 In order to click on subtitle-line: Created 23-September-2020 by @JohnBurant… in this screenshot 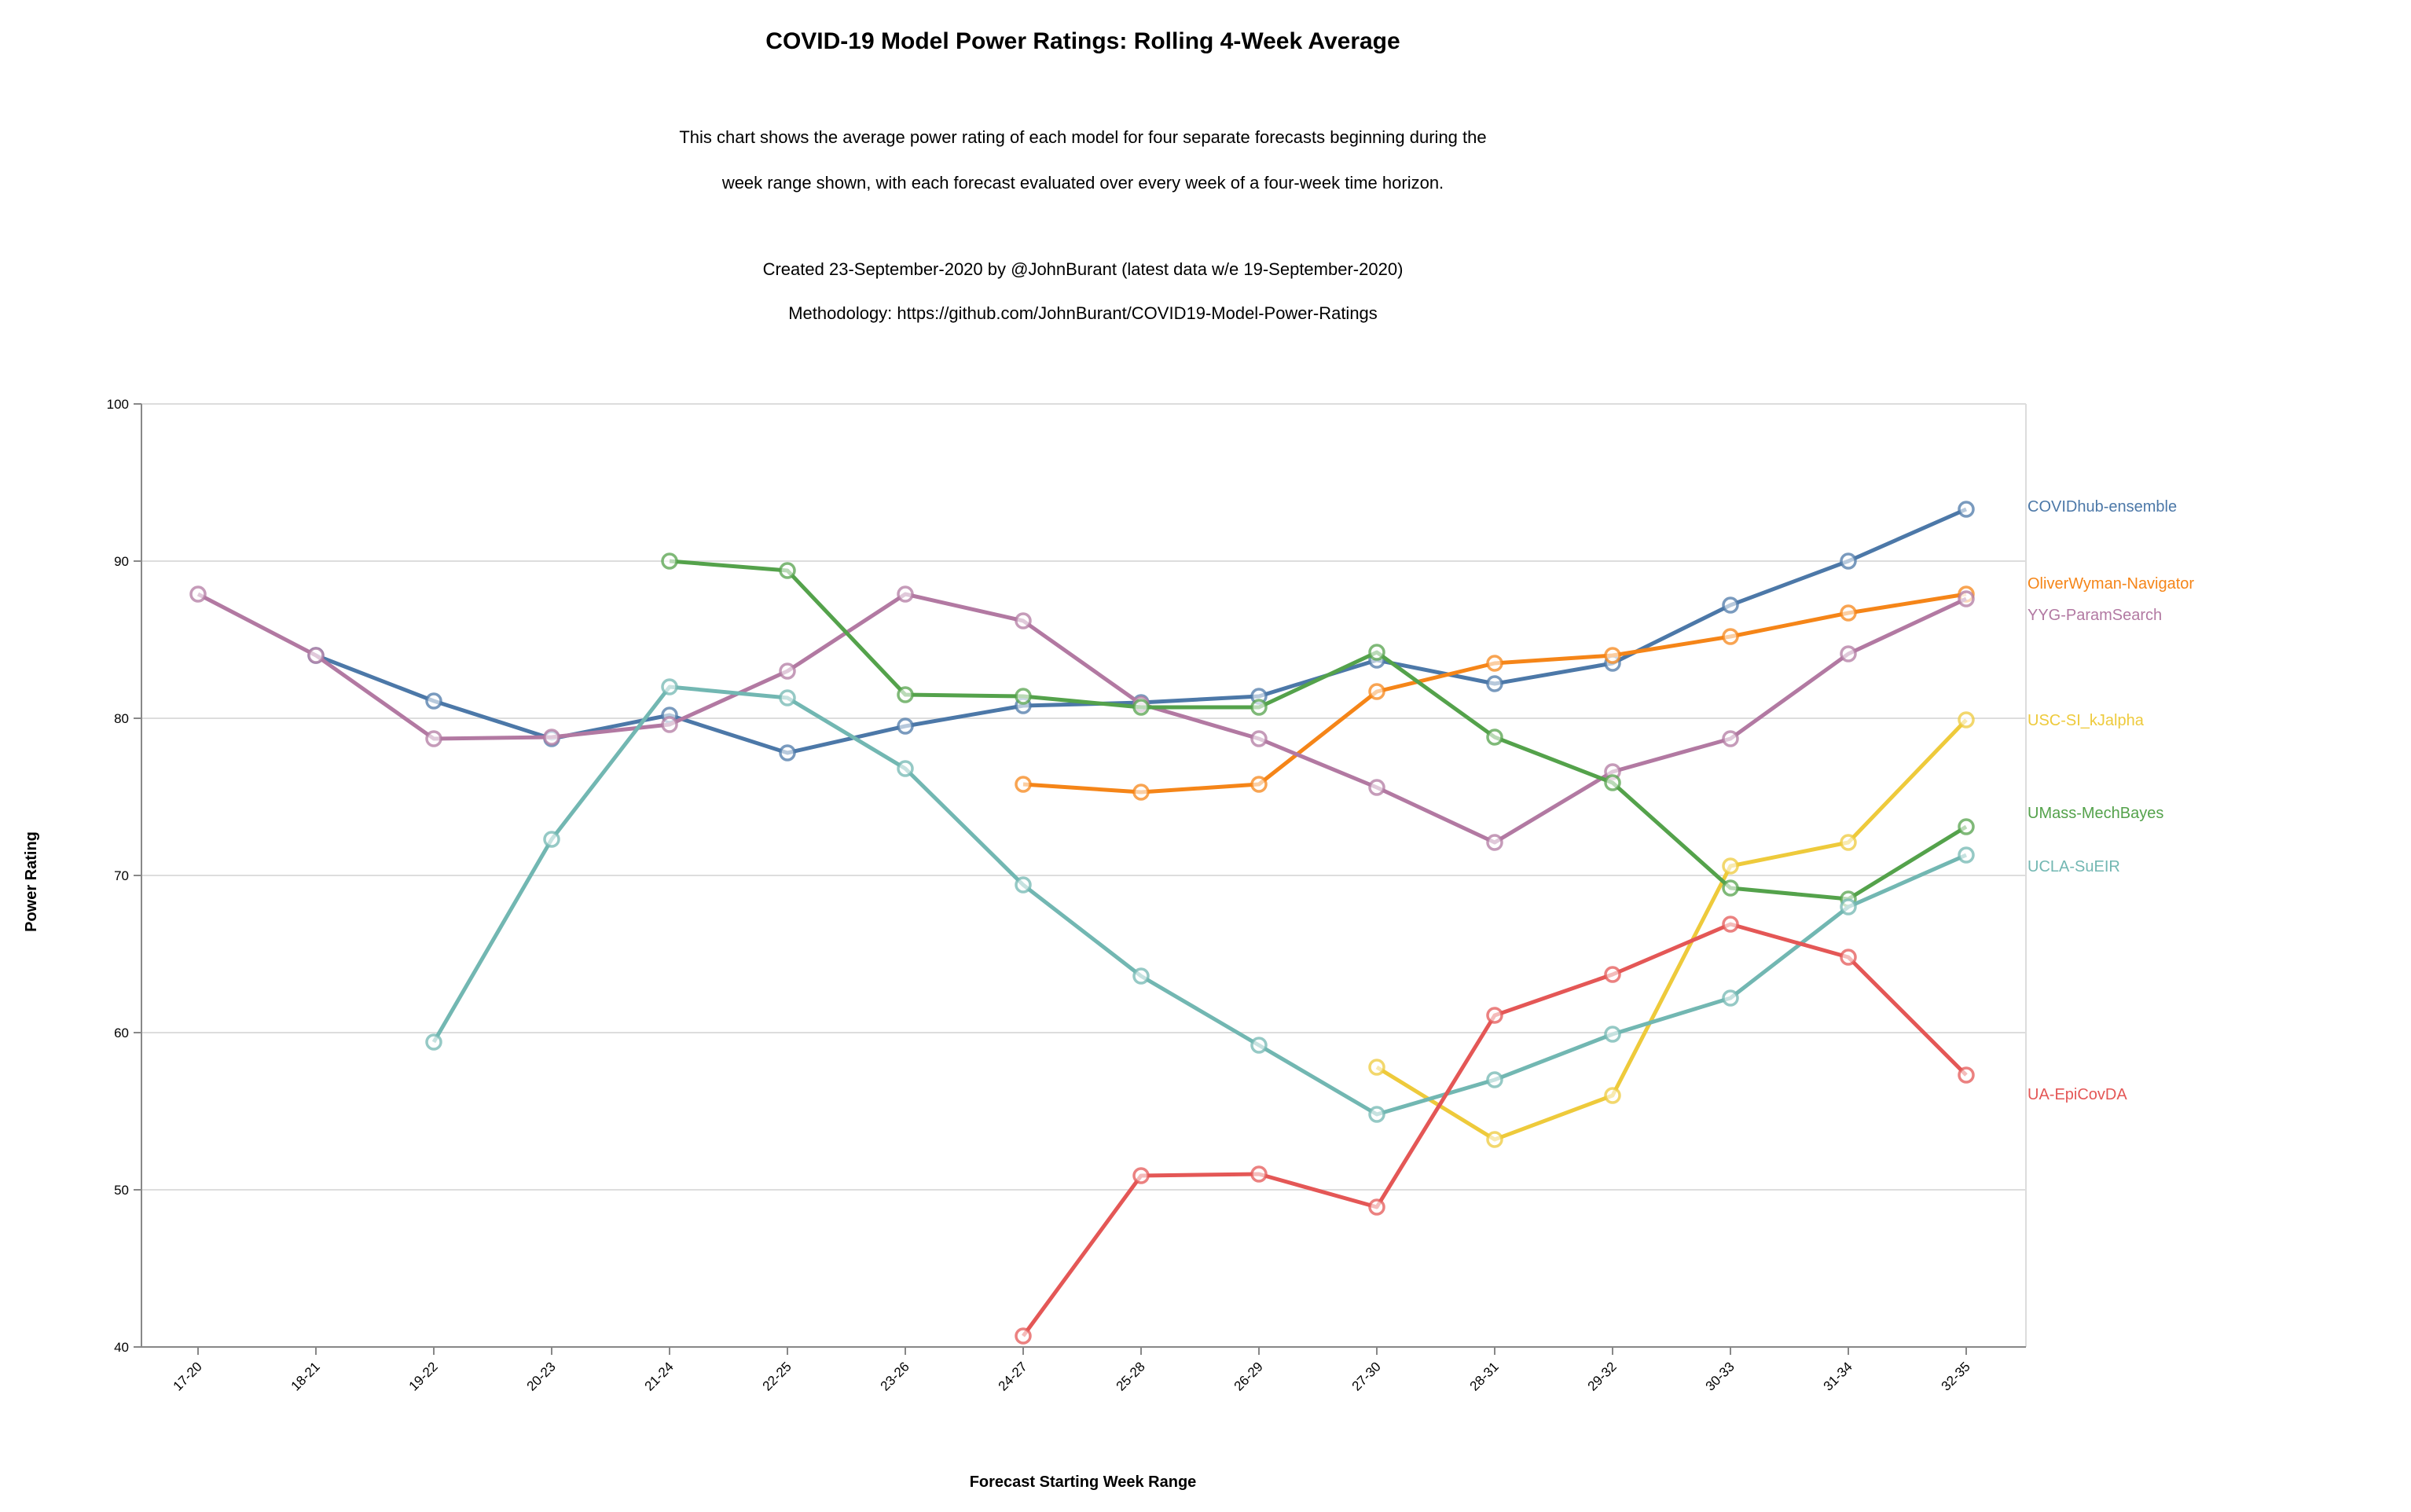, I will do `click(1083, 269)`.